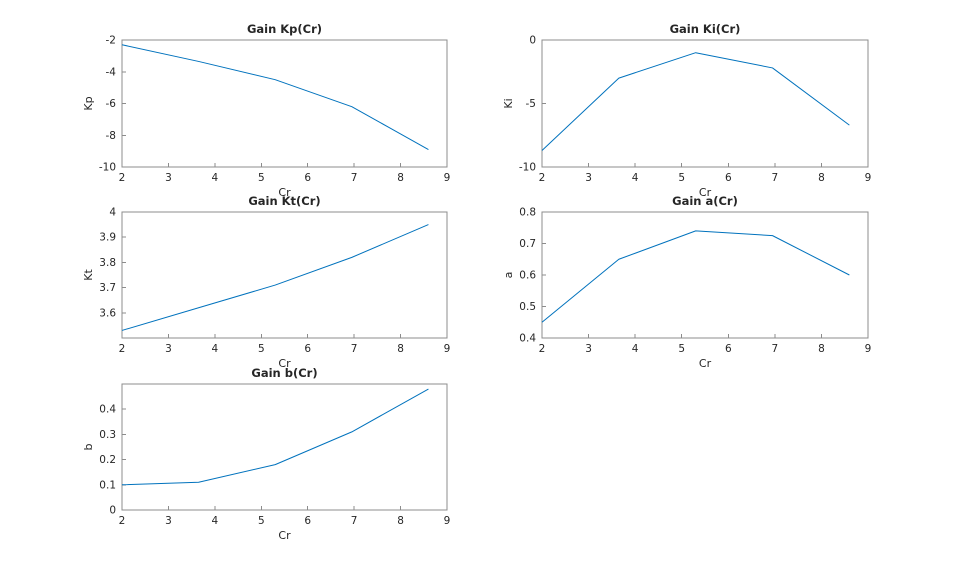 The height and width of the screenshot is (577, 959). What do you see at coordinates (107, 288) in the screenshot?
I see `y-tick-label: 3.7` at bounding box center [107, 288].